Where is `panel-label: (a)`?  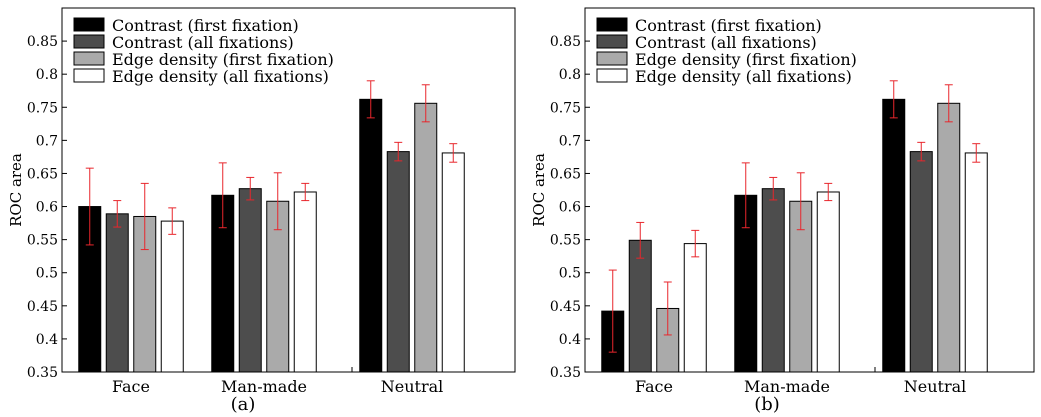 panel-label: (a) is located at coordinates (243, 404).